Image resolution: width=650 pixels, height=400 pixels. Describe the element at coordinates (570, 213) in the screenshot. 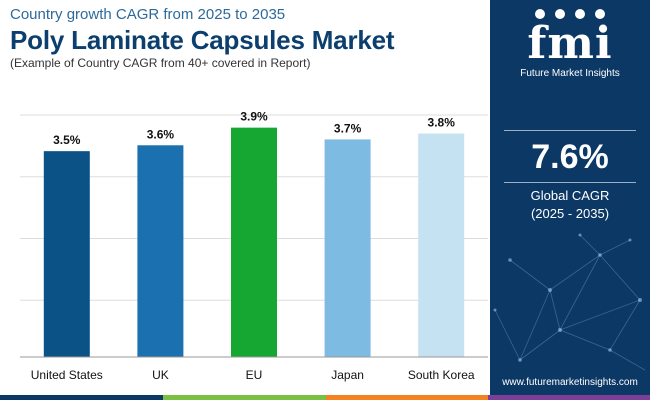

I see `global-cagr-period: (2025 - 2035)` at that location.